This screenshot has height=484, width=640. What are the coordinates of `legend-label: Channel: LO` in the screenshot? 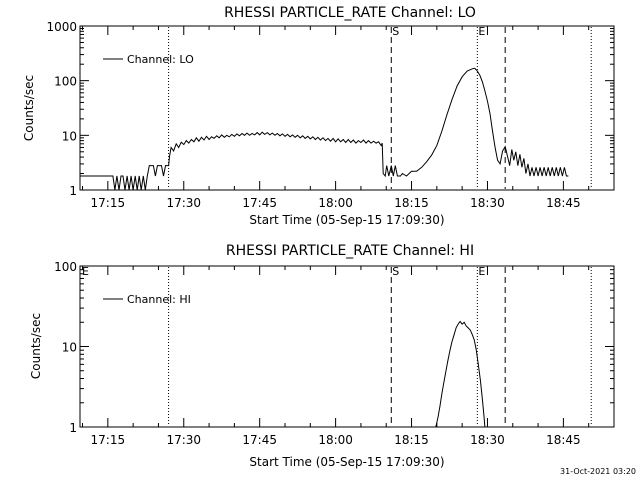 It's located at (160, 59).